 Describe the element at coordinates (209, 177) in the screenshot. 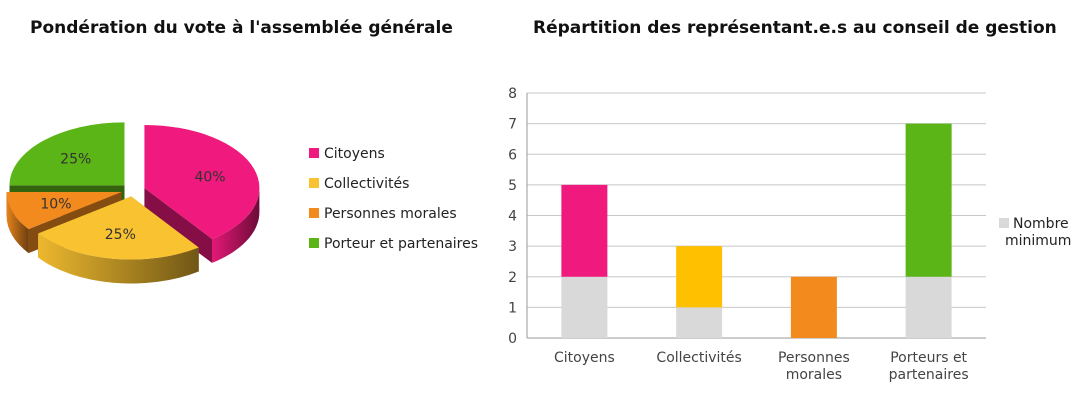

I see `pie-data-label: 40%` at that location.